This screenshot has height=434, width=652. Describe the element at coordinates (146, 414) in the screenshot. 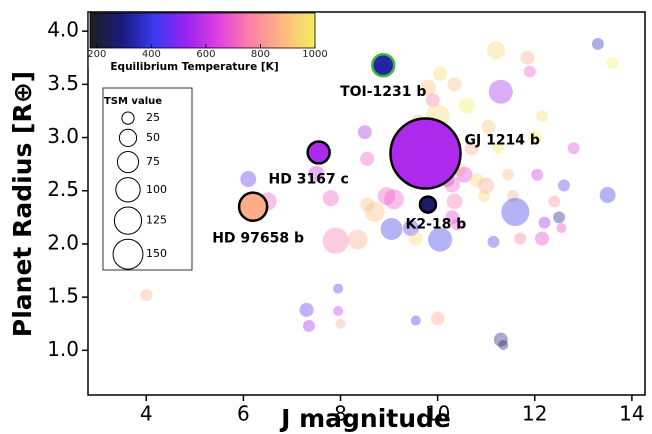

I see `x-tick-label: 4` at that location.